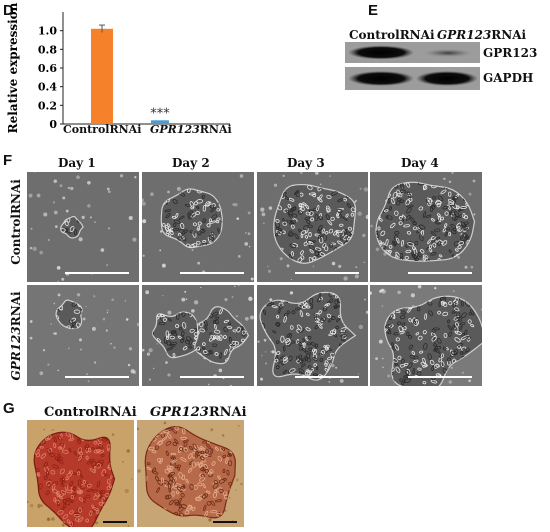 This screenshot has width=550, height=532. I want to click on band-gpr123-knockdown, so click(448, 53).